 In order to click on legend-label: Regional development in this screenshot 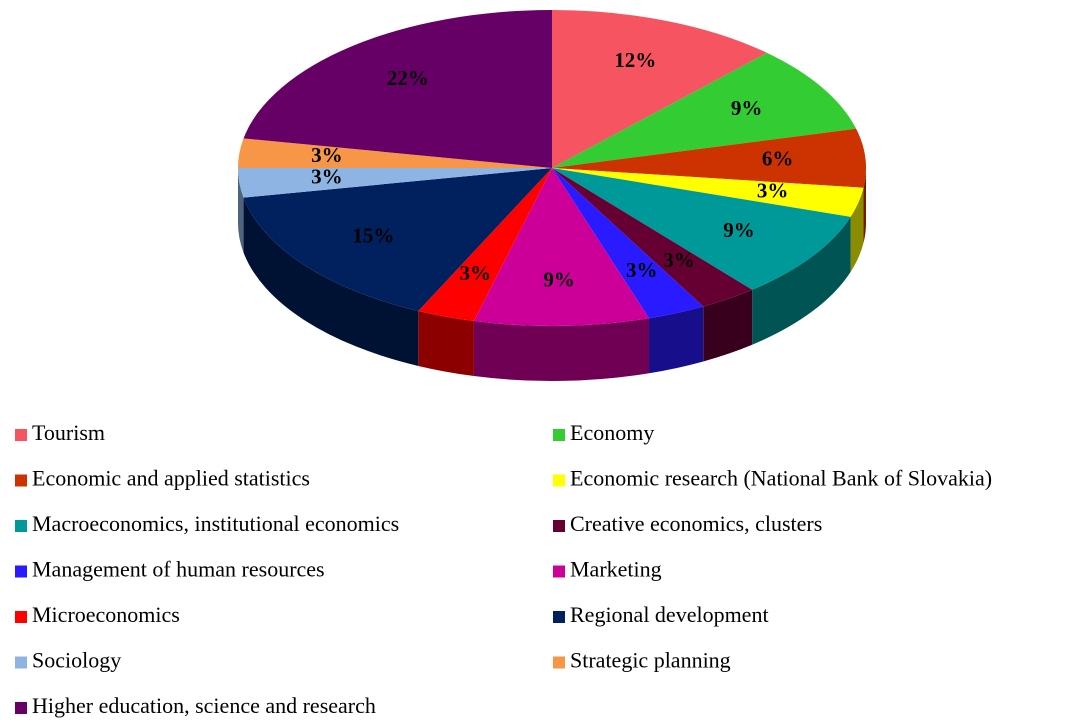, I will do `click(669, 614)`.